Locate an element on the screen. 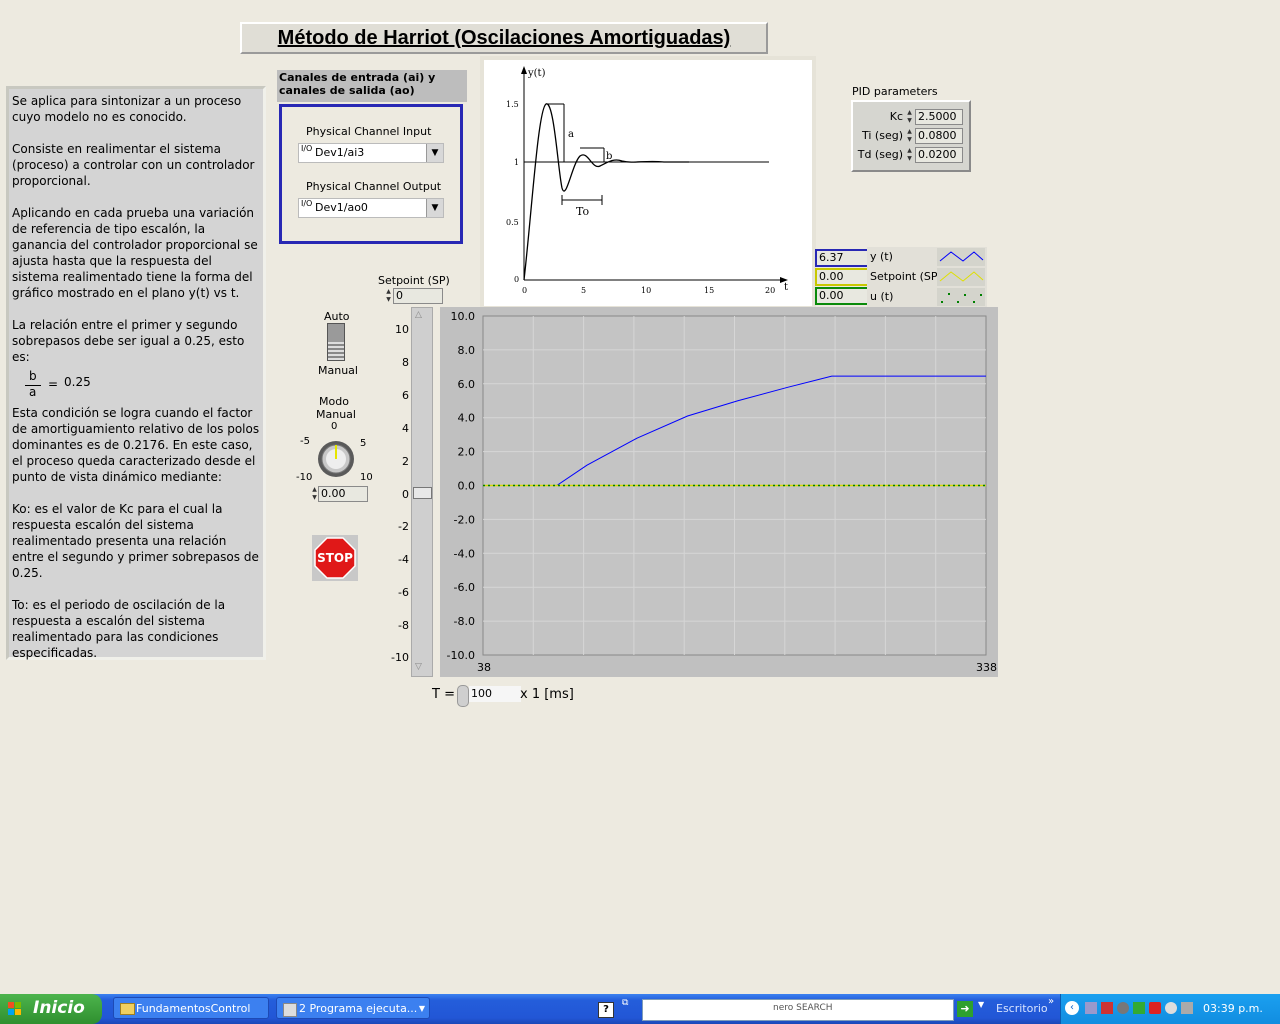 Image resolution: width=1280 pixels, height=1024 pixels. td-field: 0.0200 is located at coordinates (939, 155).